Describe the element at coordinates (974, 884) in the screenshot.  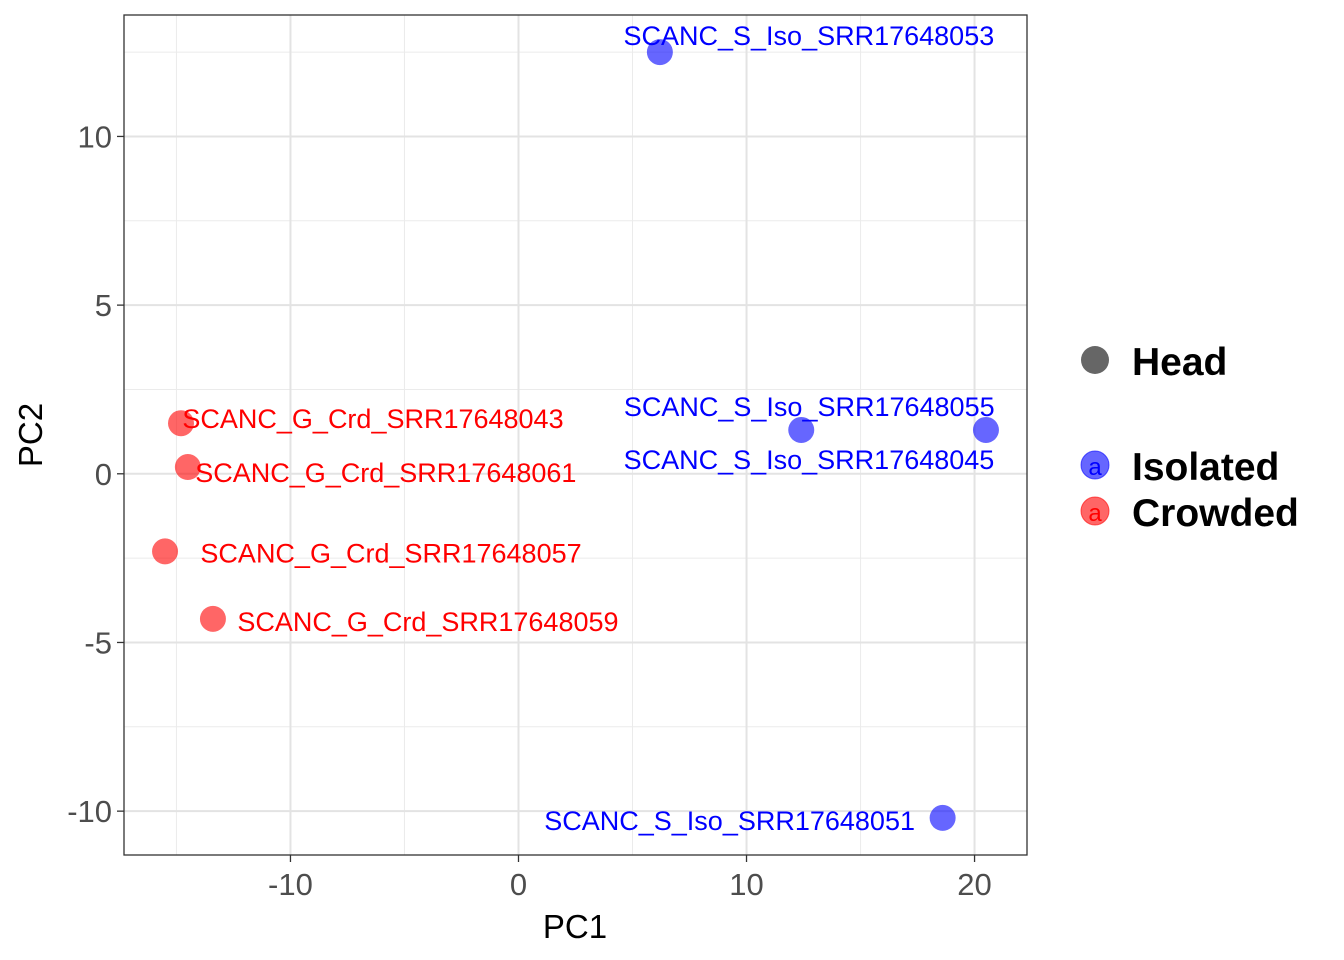
I see `x-tick-label: 20` at that location.